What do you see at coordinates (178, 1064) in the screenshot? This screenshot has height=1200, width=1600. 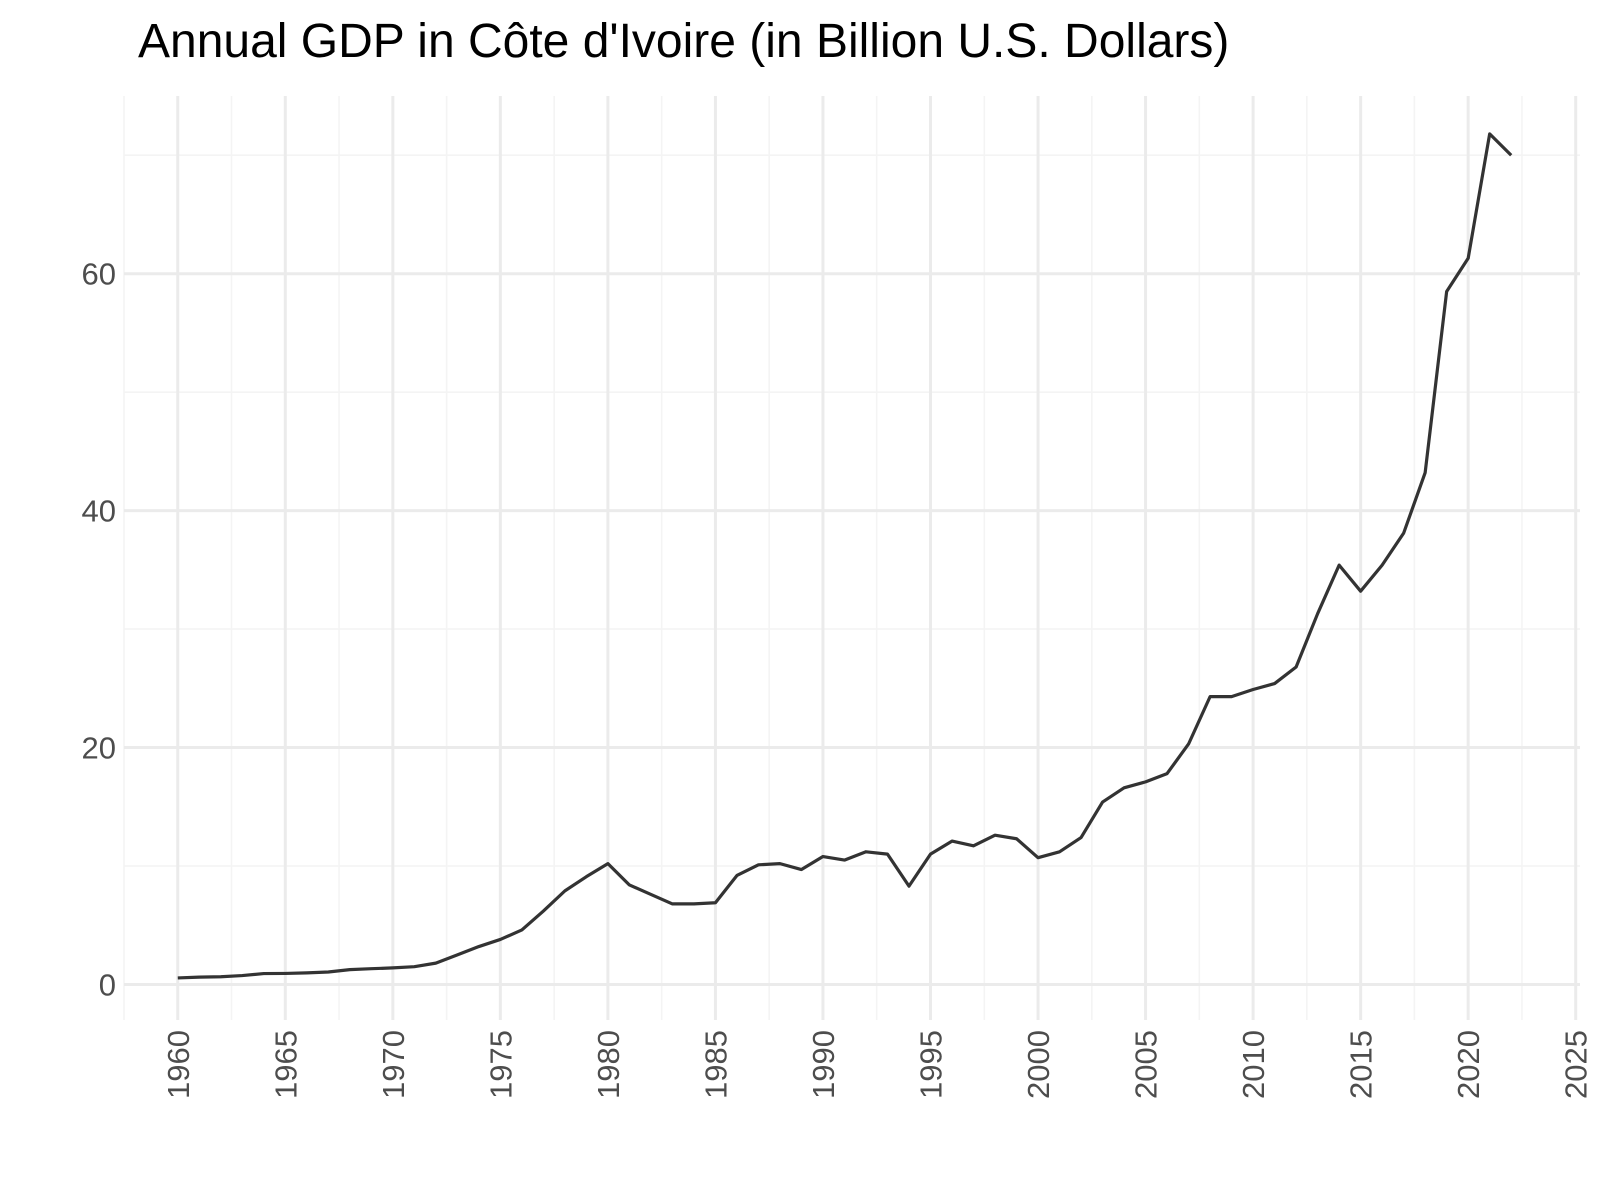 I see `x-tick-label: 1960` at bounding box center [178, 1064].